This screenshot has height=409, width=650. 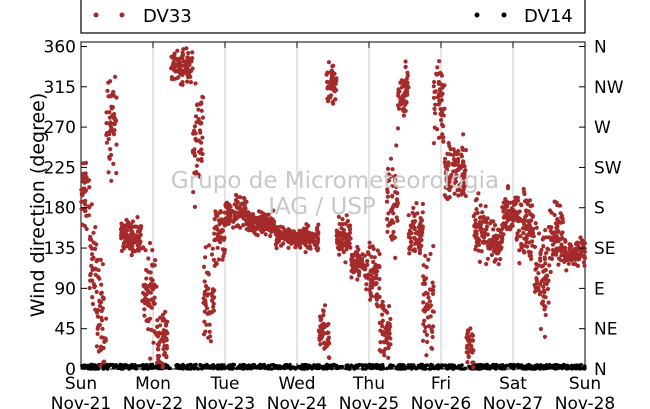 What do you see at coordinates (60, 128) in the screenshot?
I see `y-tick-label-left: 270` at bounding box center [60, 128].